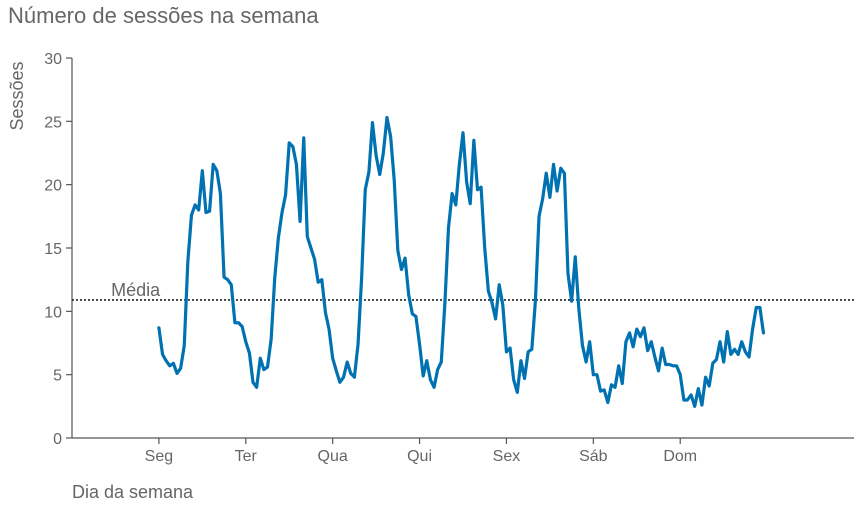 This screenshot has width=861, height=508. Describe the element at coordinates (133, 492) in the screenshot. I see `x-axis-title: Dia da semana` at that location.